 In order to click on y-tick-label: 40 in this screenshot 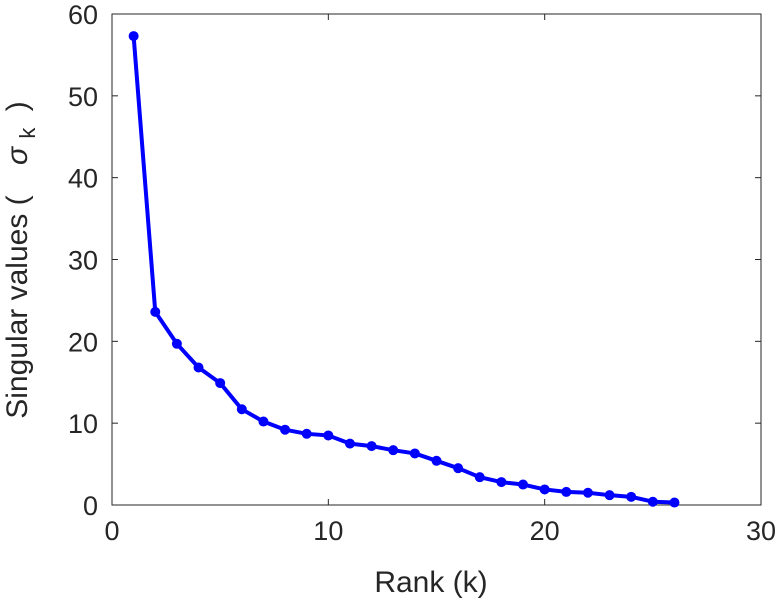, I will do `click(83, 179)`.